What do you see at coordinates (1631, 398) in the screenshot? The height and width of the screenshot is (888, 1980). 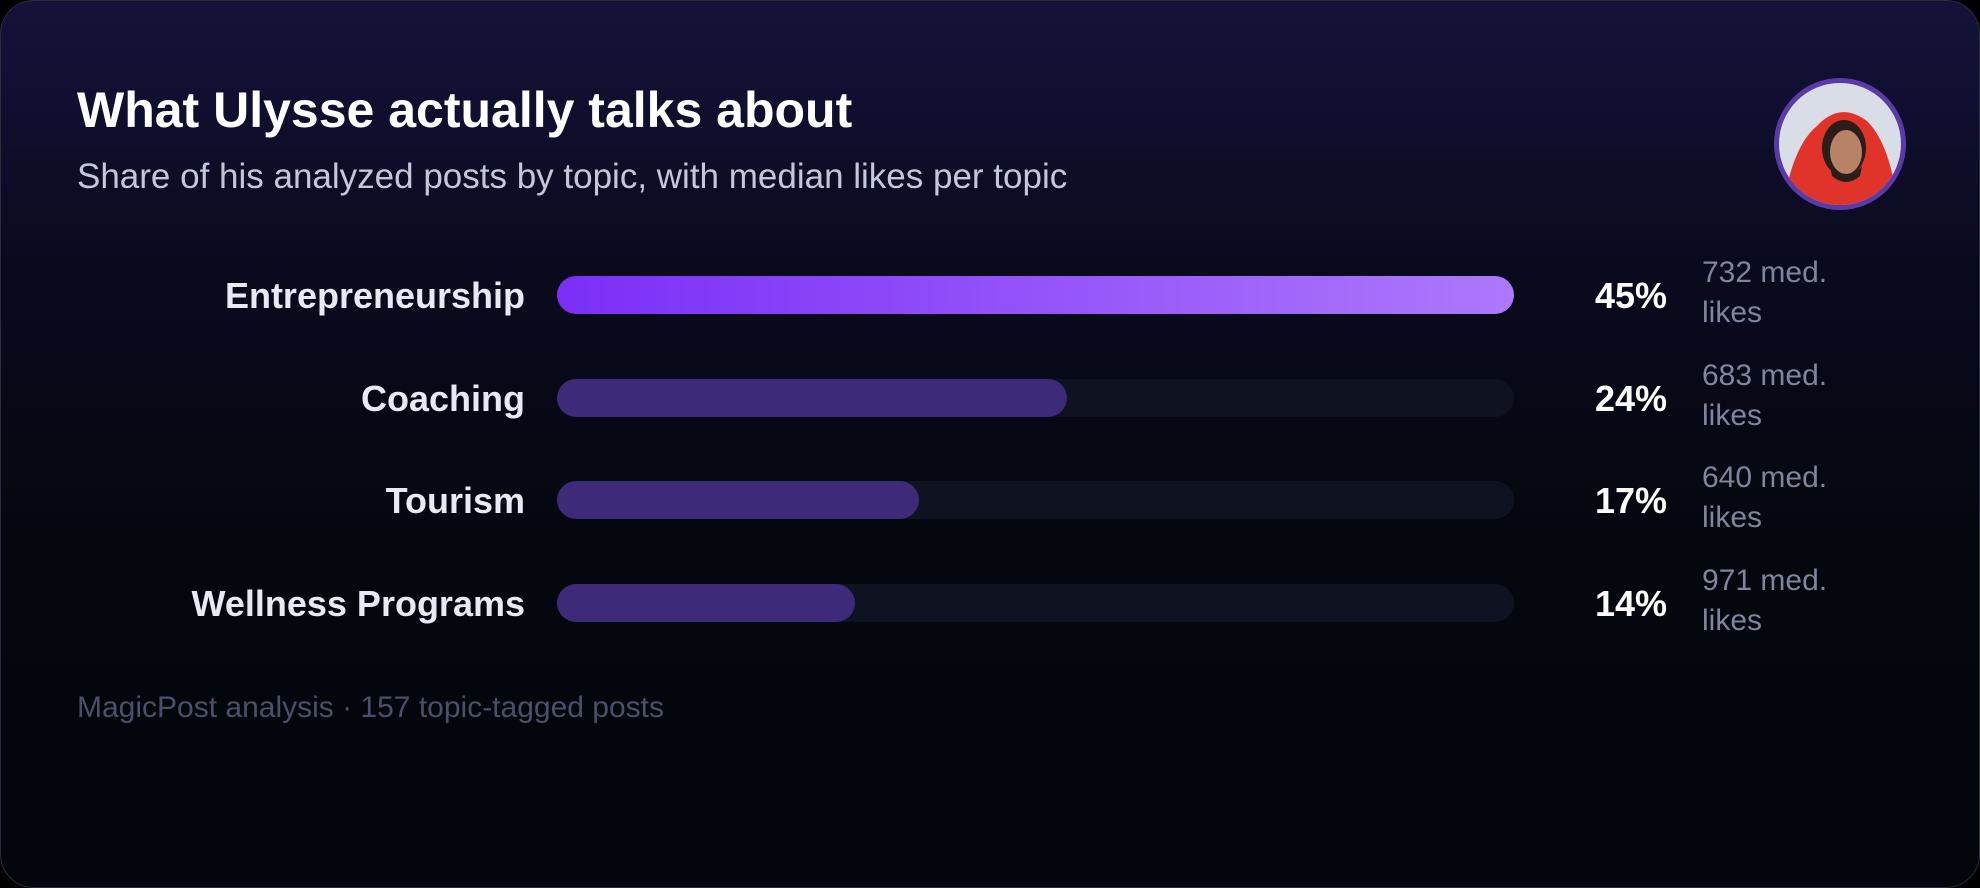 I see `value-label: 24%` at bounding box center [1631, 398].